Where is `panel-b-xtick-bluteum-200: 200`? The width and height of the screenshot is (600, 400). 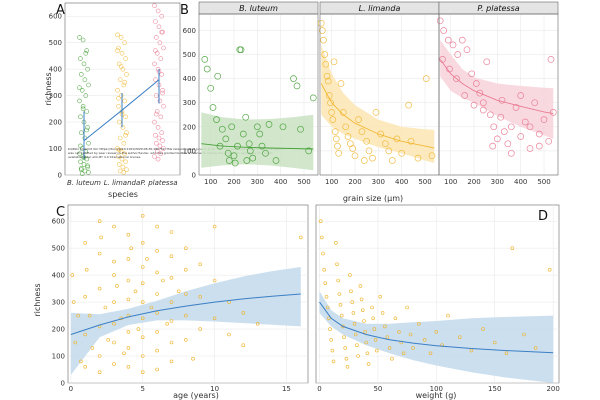 panel-b-xtick-bluteum-200: 200 is located at coordinates (233, 182).